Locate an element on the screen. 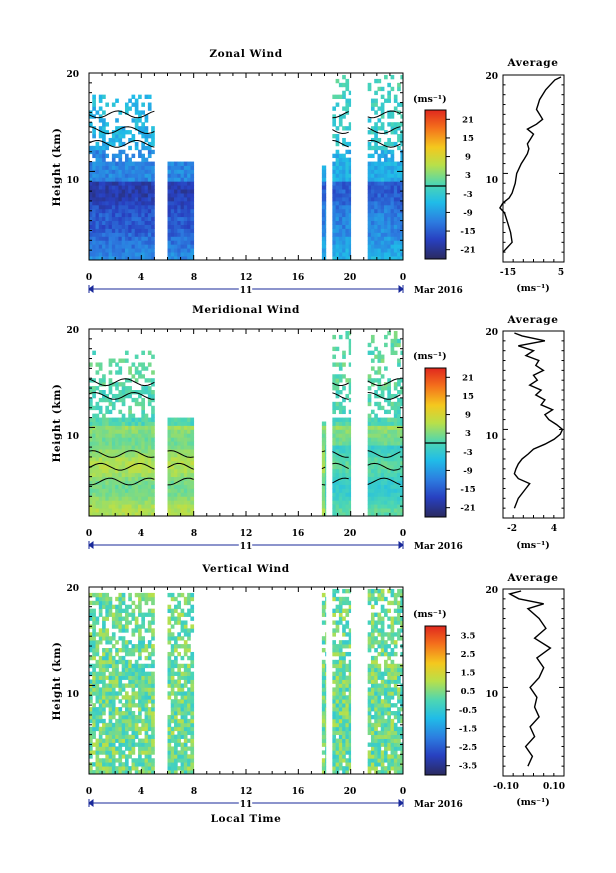 The width and height of the screenshot is (616, 873). x-tick-label: 0 is located at coordinates (89, 534).